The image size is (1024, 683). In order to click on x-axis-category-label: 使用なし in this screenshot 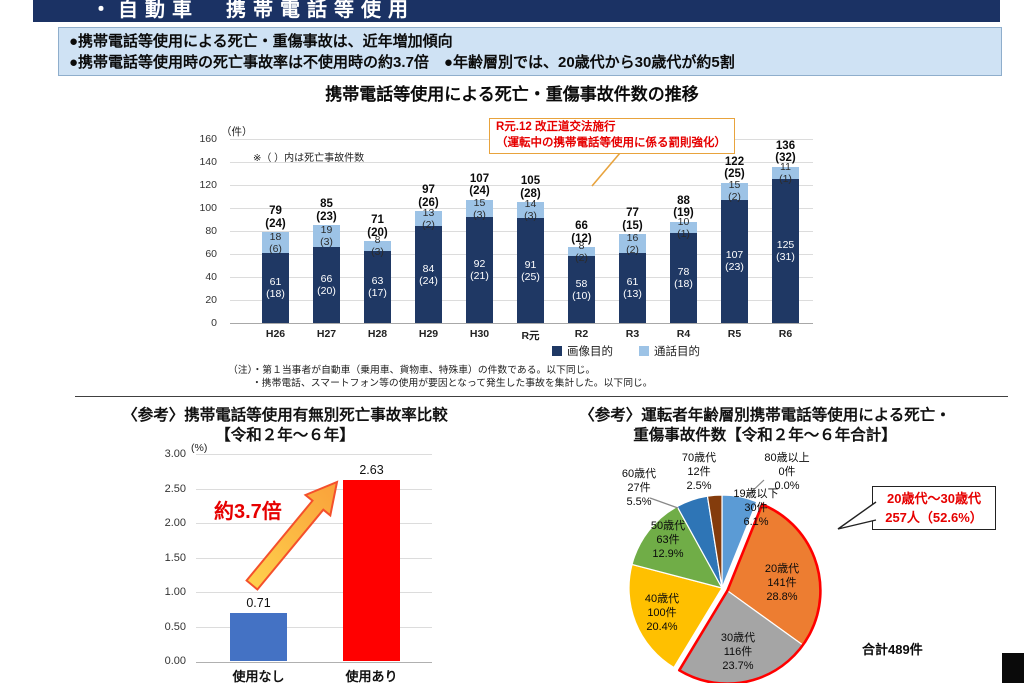, I will do `click(258, 676)`.